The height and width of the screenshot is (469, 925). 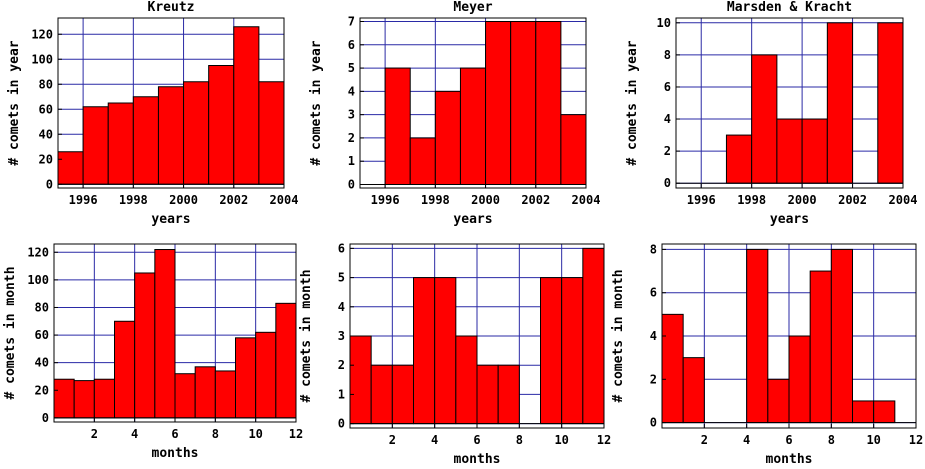 What do you see at coordinates (171, 7) in the screenshot?
I see `panel-title: Kreutz` at bounding box center [171, 7].